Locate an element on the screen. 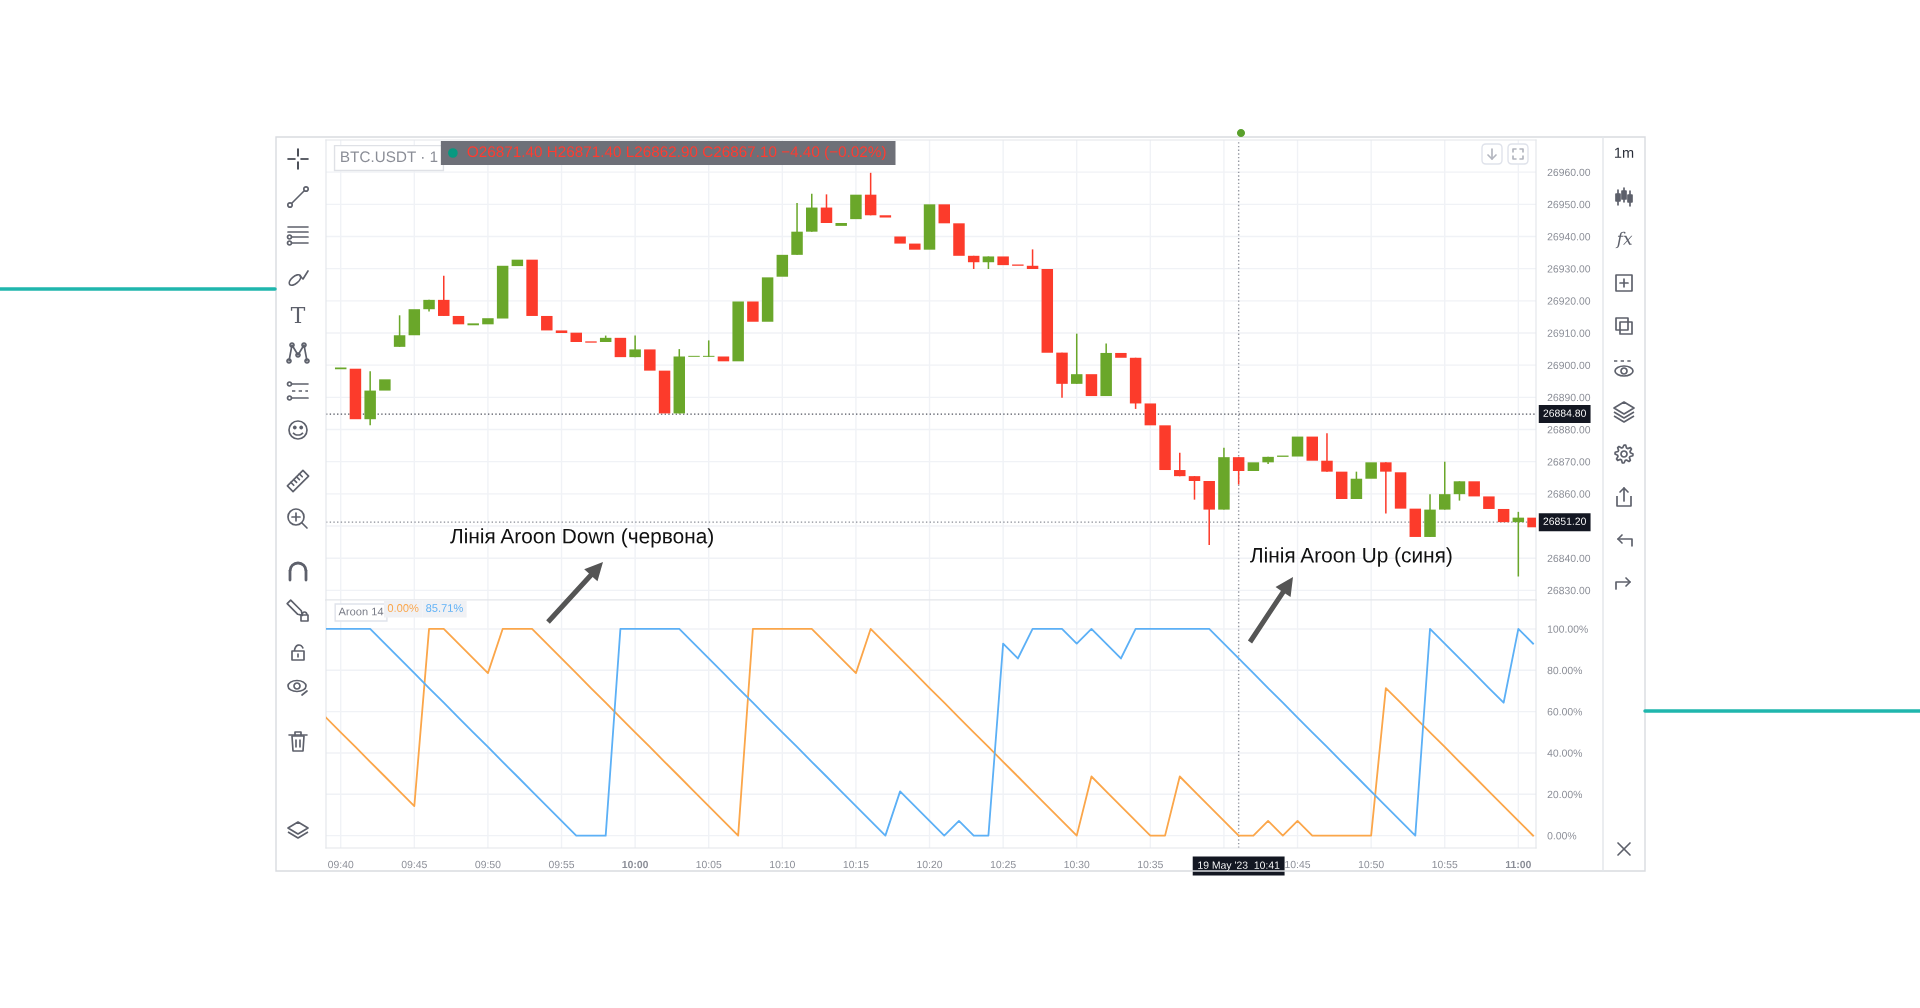 The image size is (1920, 1008). x-tick-label: 11:00 is located at coordinates (1518, 864).